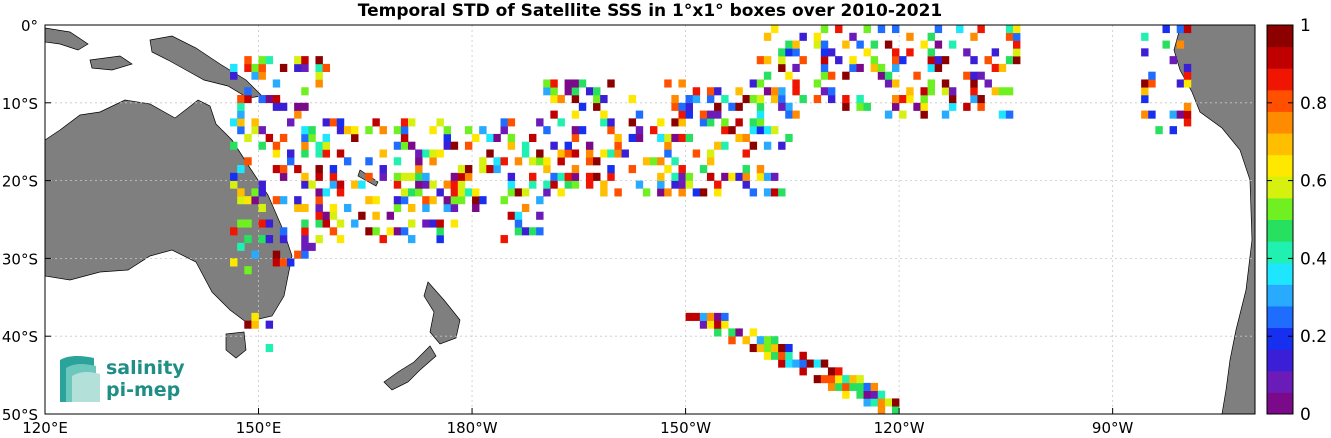 The height and width of the screenshot is (438, 1331). Describe the element at coordinates (899, 428) in the screenshot. I see `x-tick-label: 120°W` at that location.